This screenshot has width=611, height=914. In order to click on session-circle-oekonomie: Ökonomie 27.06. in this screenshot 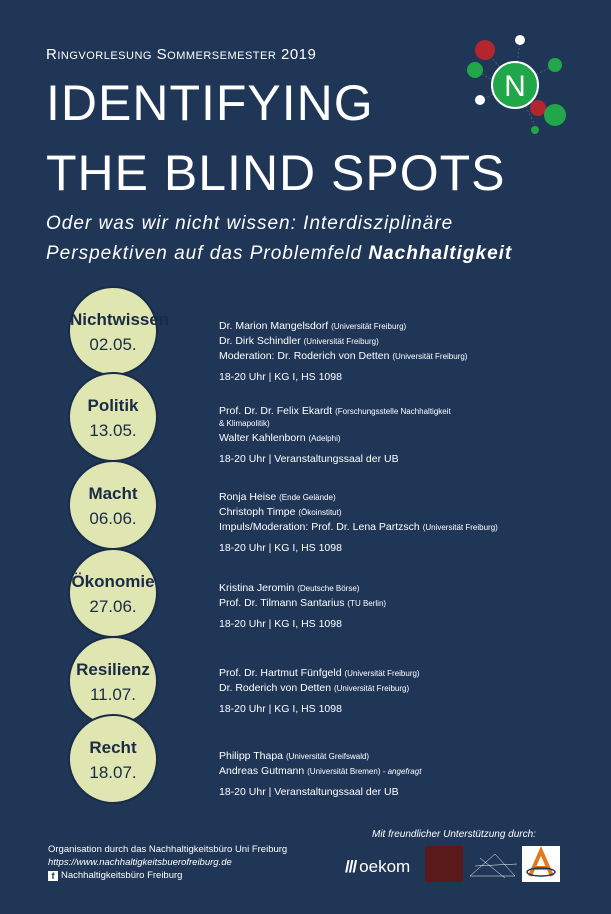, I will do `click(113, 593)`.